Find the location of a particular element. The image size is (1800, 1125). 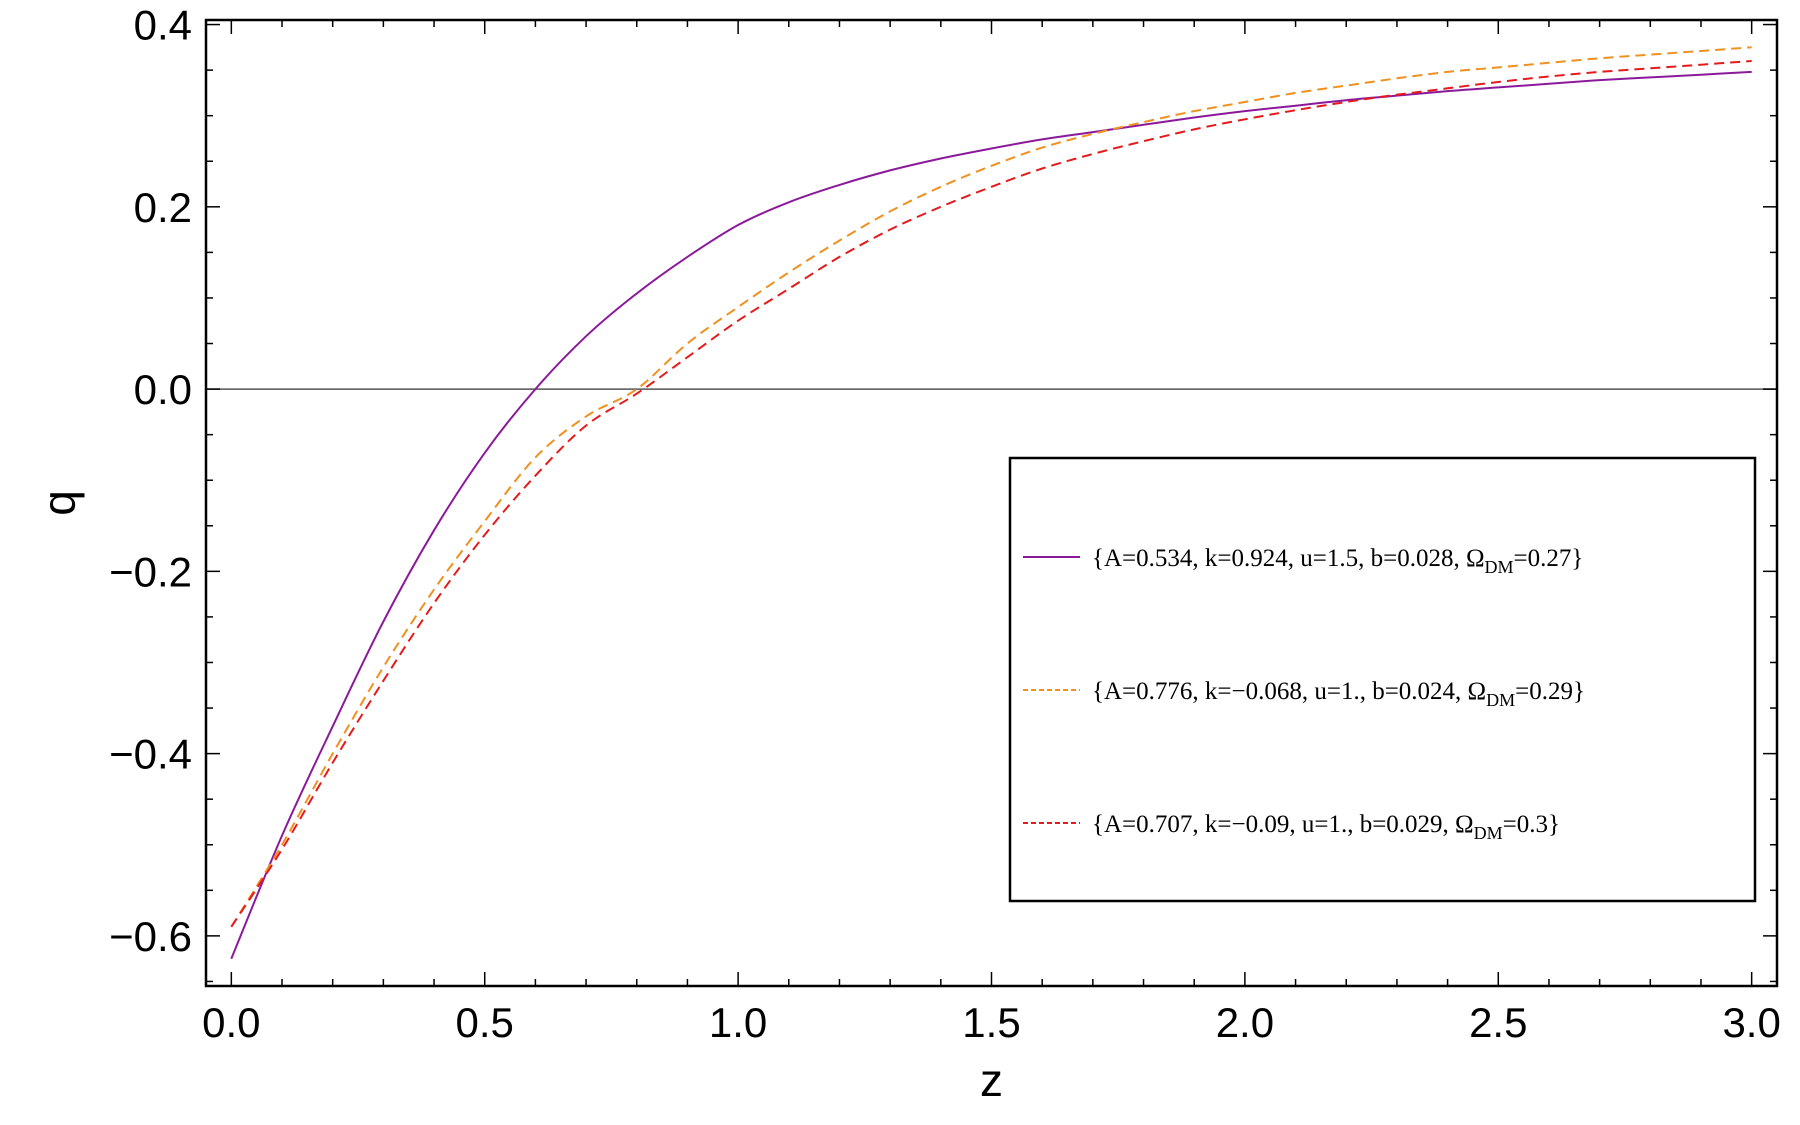

y-tick-label: 0.0 is located at coordinates (163, 389).